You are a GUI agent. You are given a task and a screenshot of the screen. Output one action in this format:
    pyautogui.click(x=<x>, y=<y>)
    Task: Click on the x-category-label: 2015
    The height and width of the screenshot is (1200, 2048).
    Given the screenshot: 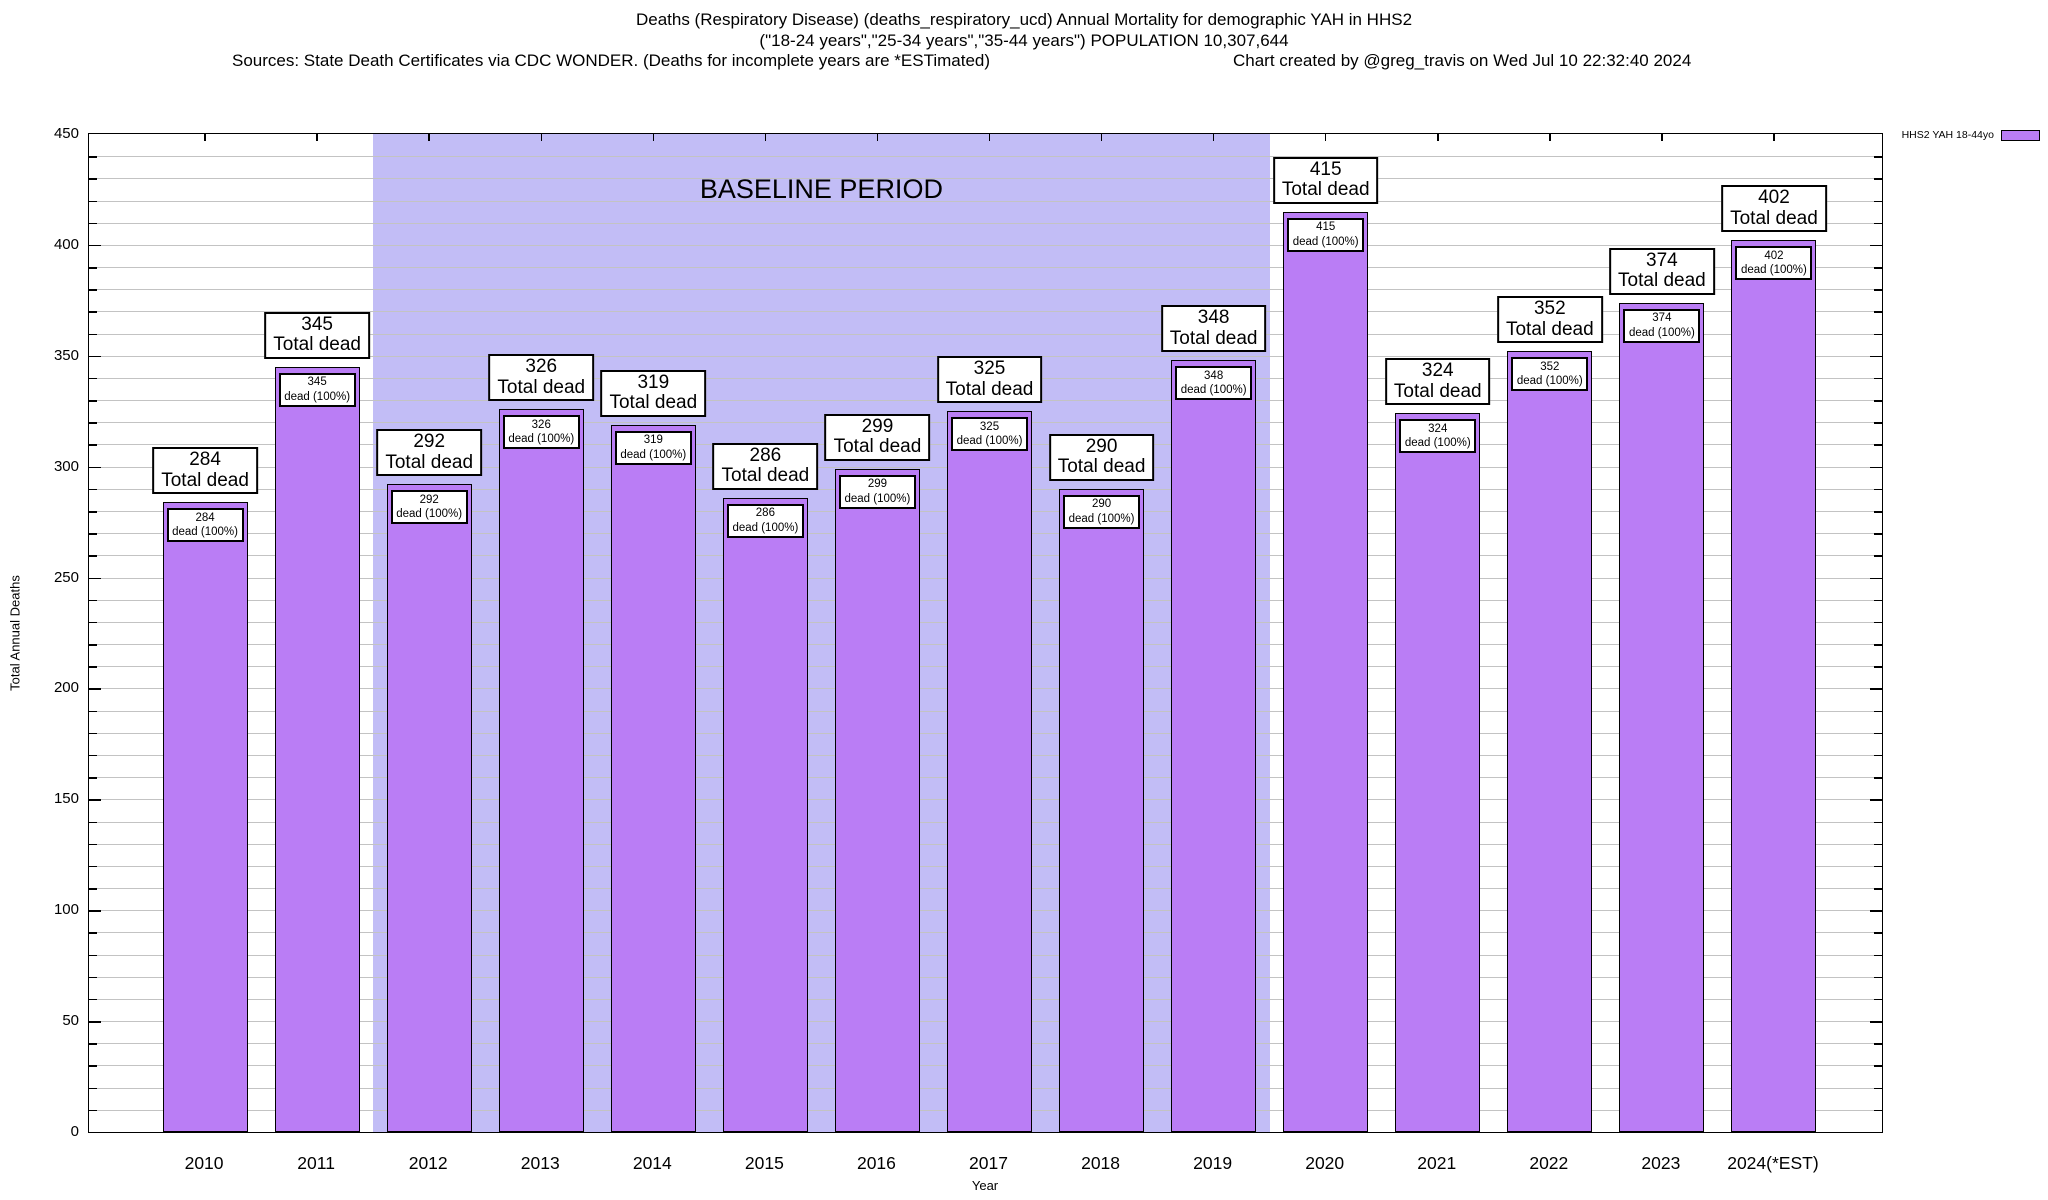 What is the action you would take?
    pyautogui.click(x=764, y=1163)
    